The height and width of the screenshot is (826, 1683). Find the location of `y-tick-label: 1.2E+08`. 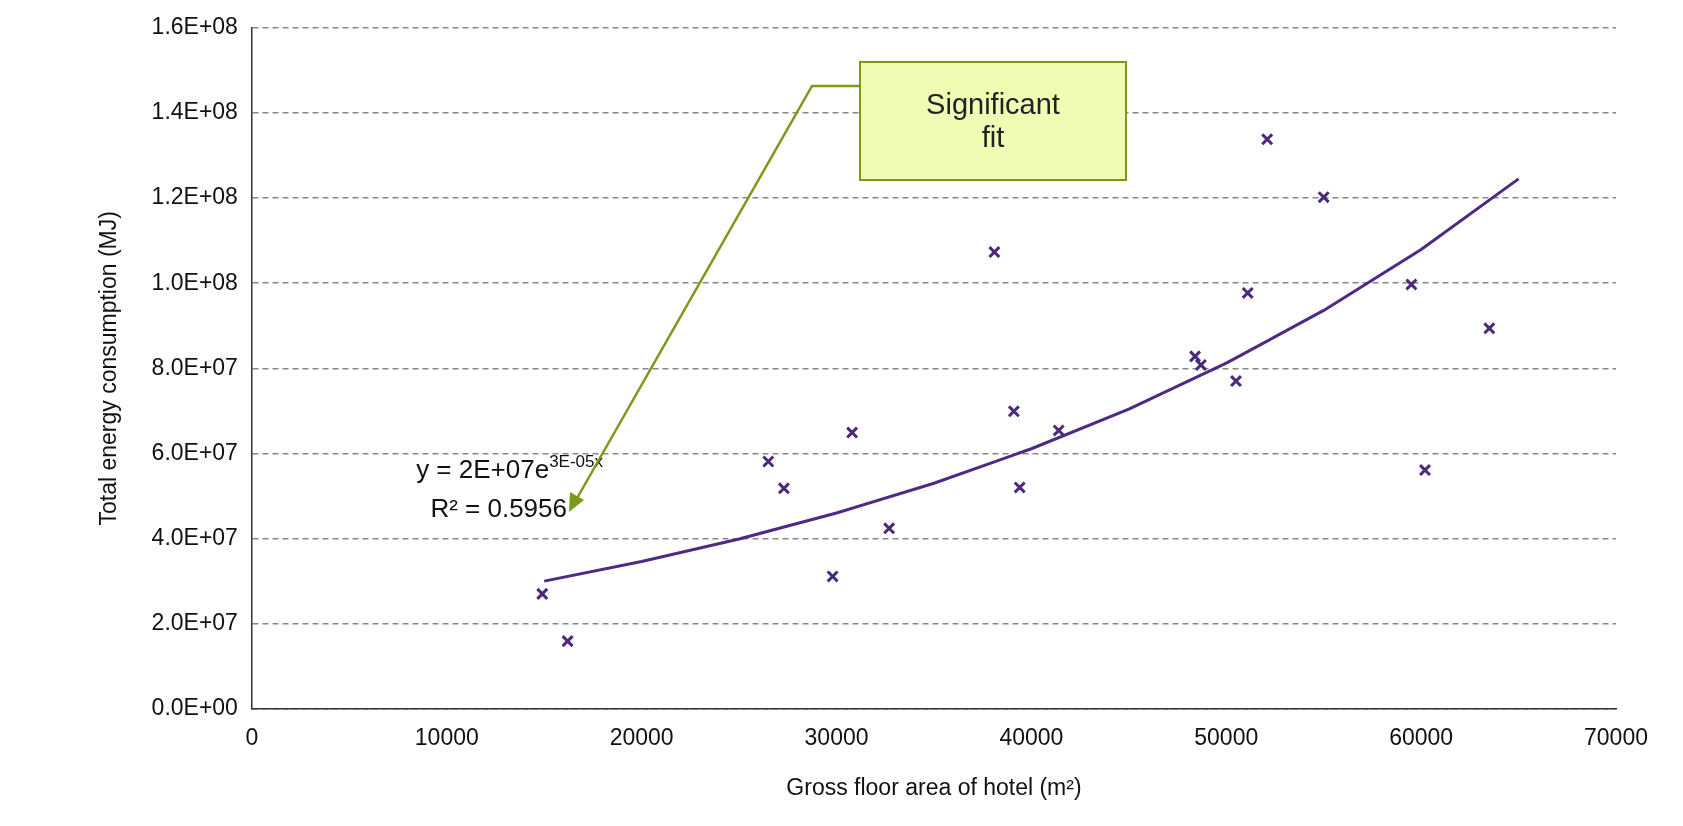

y-tick-label: 1.2E+08 is located at coordinates (194, 196).